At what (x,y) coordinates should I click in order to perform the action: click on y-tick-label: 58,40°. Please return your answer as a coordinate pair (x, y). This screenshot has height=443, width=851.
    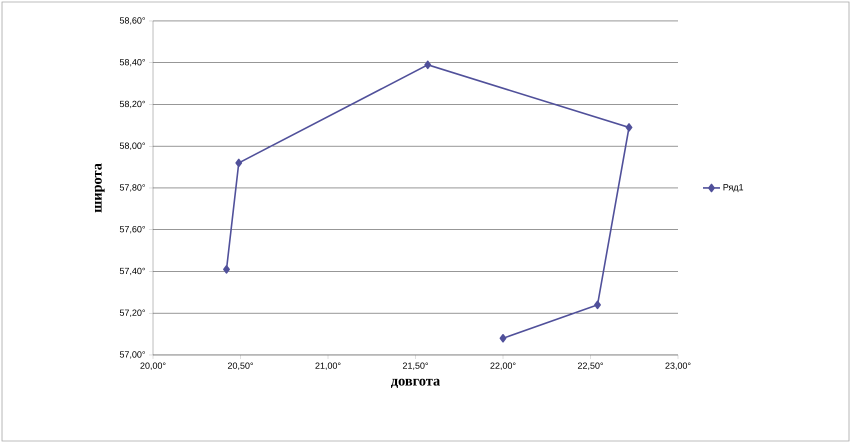
    Looking at the image, I should click on (132, 62).